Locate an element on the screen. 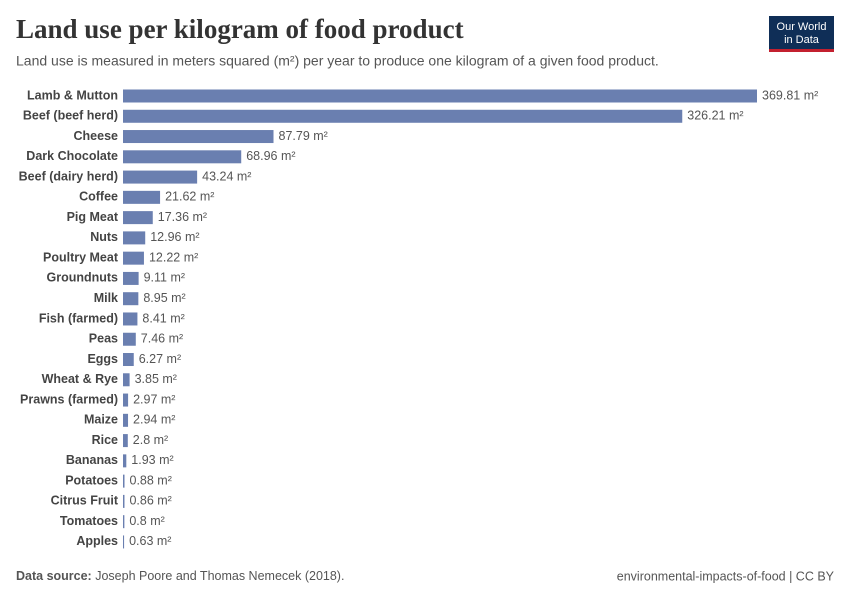 This screenshot has height=600, width=850. value-label: 0.86 m² is located at coordinates (150, 501).